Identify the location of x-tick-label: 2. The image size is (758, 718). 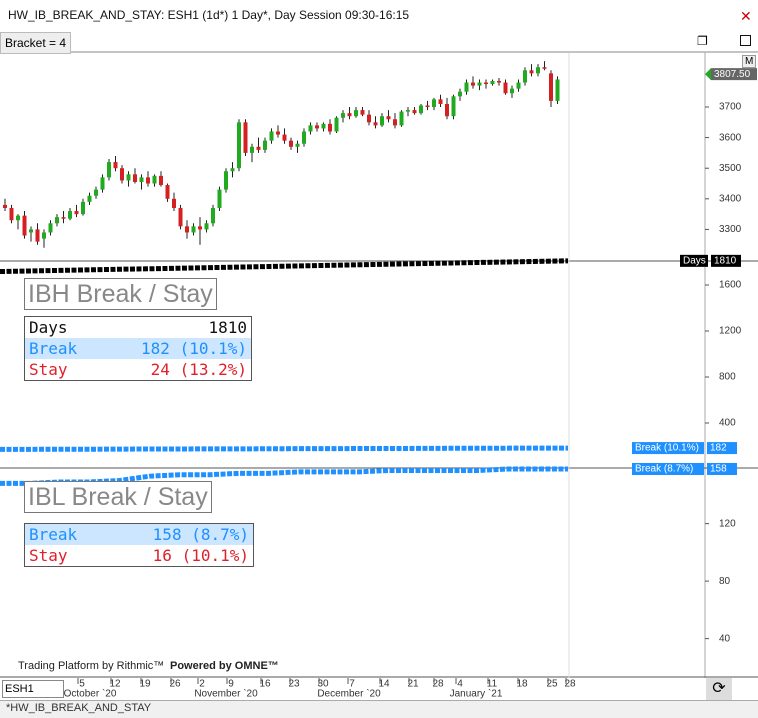
(202, 684).